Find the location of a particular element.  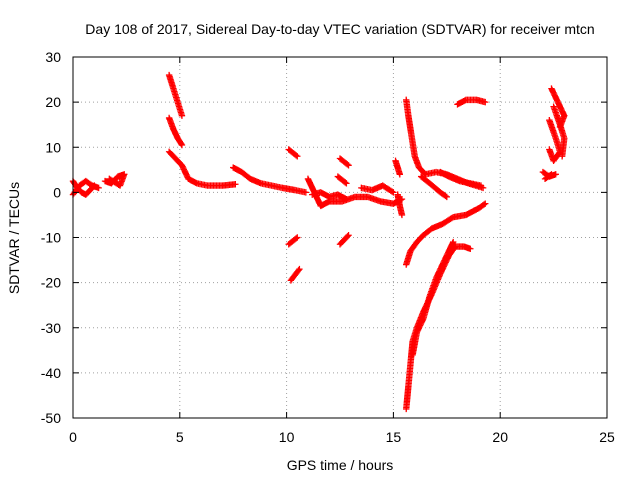

y-tick-label: 20 is located at coordinates (53, 102).